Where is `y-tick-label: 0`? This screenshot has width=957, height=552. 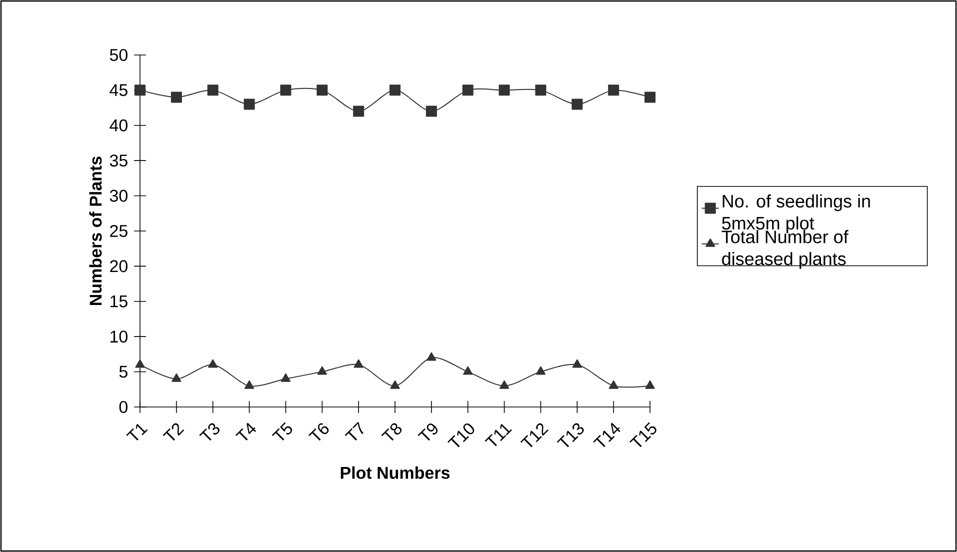
y-tick-label: 0 is located at coordinates (123, 407).